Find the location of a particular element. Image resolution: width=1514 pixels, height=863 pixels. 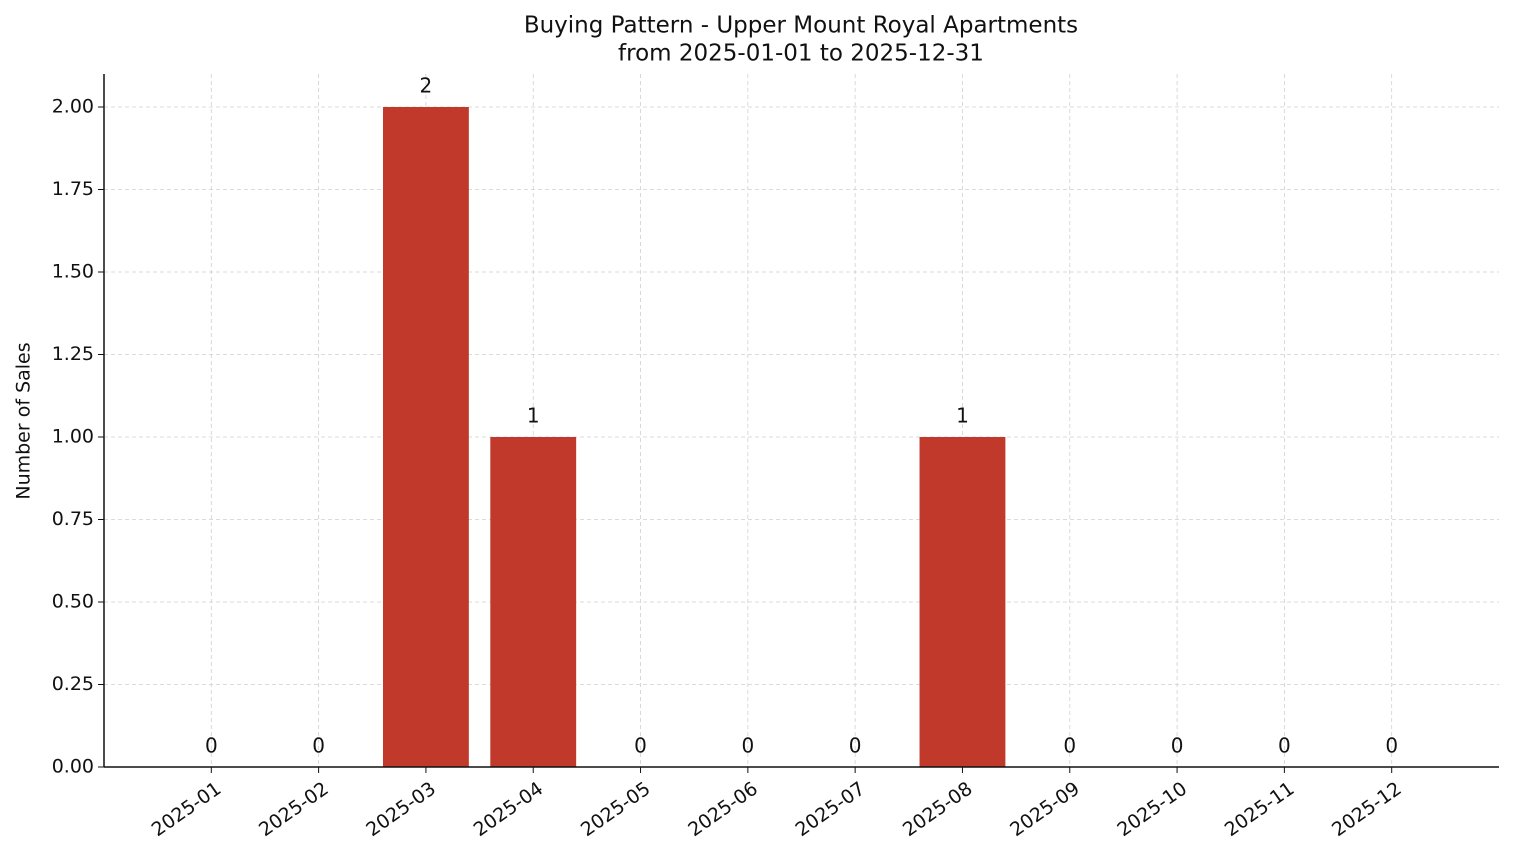

y-tick-label: 1.00 is located at coordinates (73, 437).